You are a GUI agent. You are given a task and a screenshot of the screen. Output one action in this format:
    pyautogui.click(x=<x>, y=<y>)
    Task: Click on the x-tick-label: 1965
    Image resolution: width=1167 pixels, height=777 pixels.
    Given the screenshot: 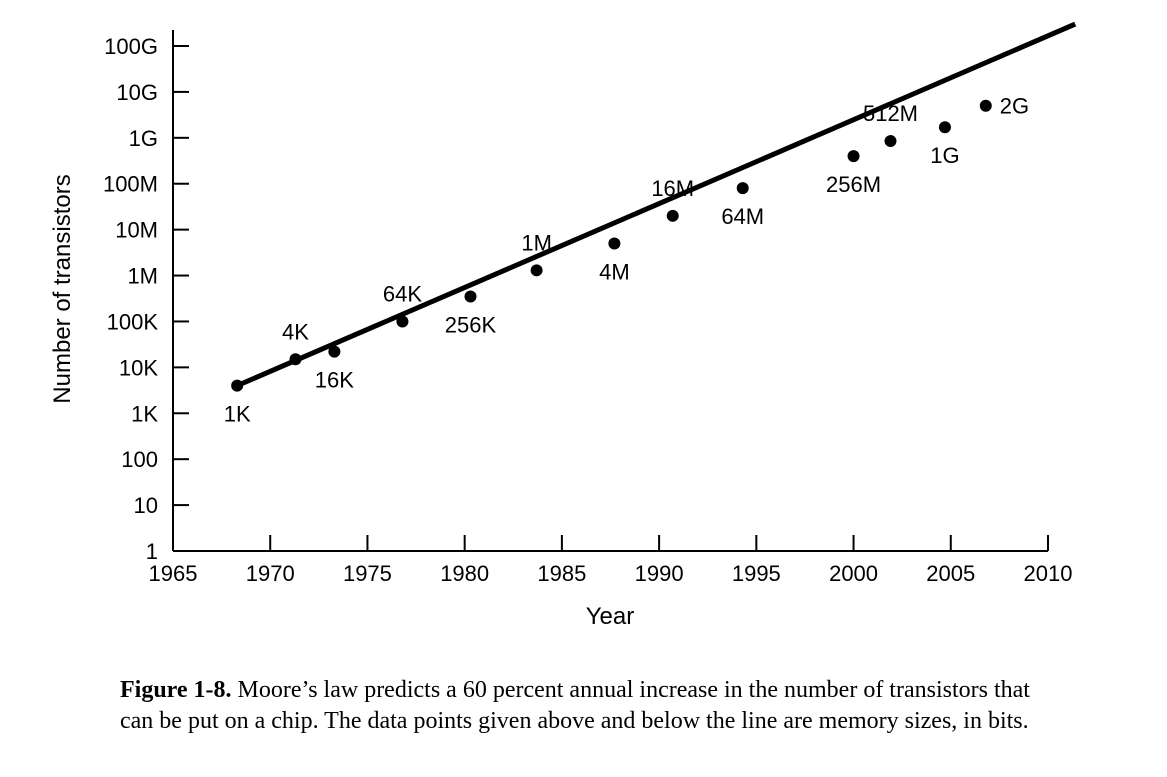 What is the action you would take?
    pyautogui.click(x=173, y=573)
    